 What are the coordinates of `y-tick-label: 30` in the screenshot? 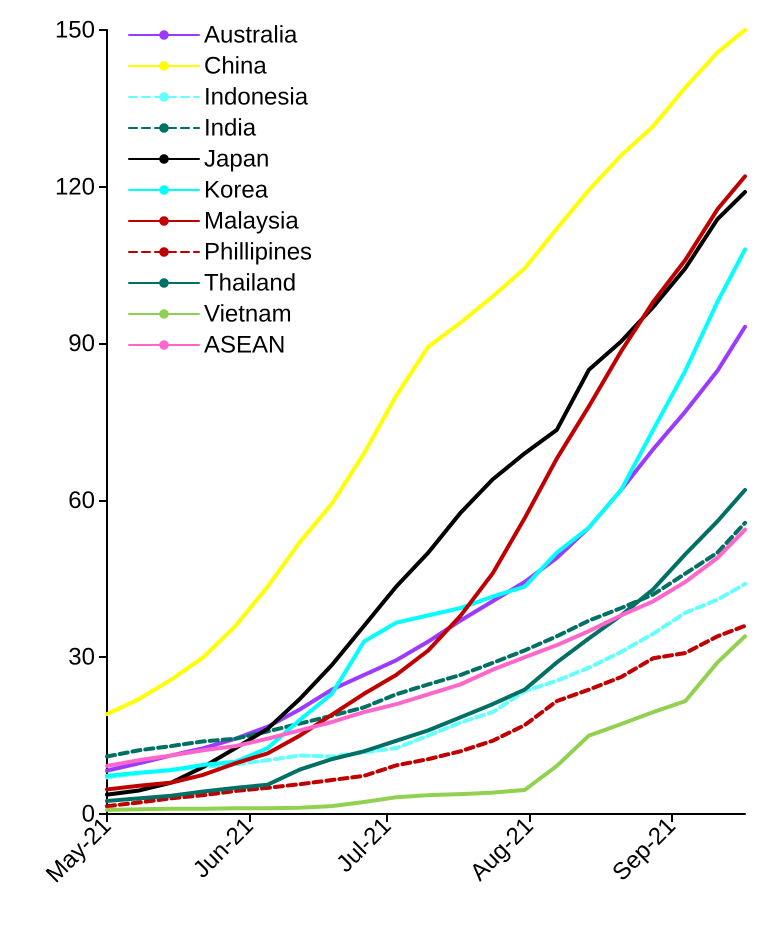 It's located at (81, 657).